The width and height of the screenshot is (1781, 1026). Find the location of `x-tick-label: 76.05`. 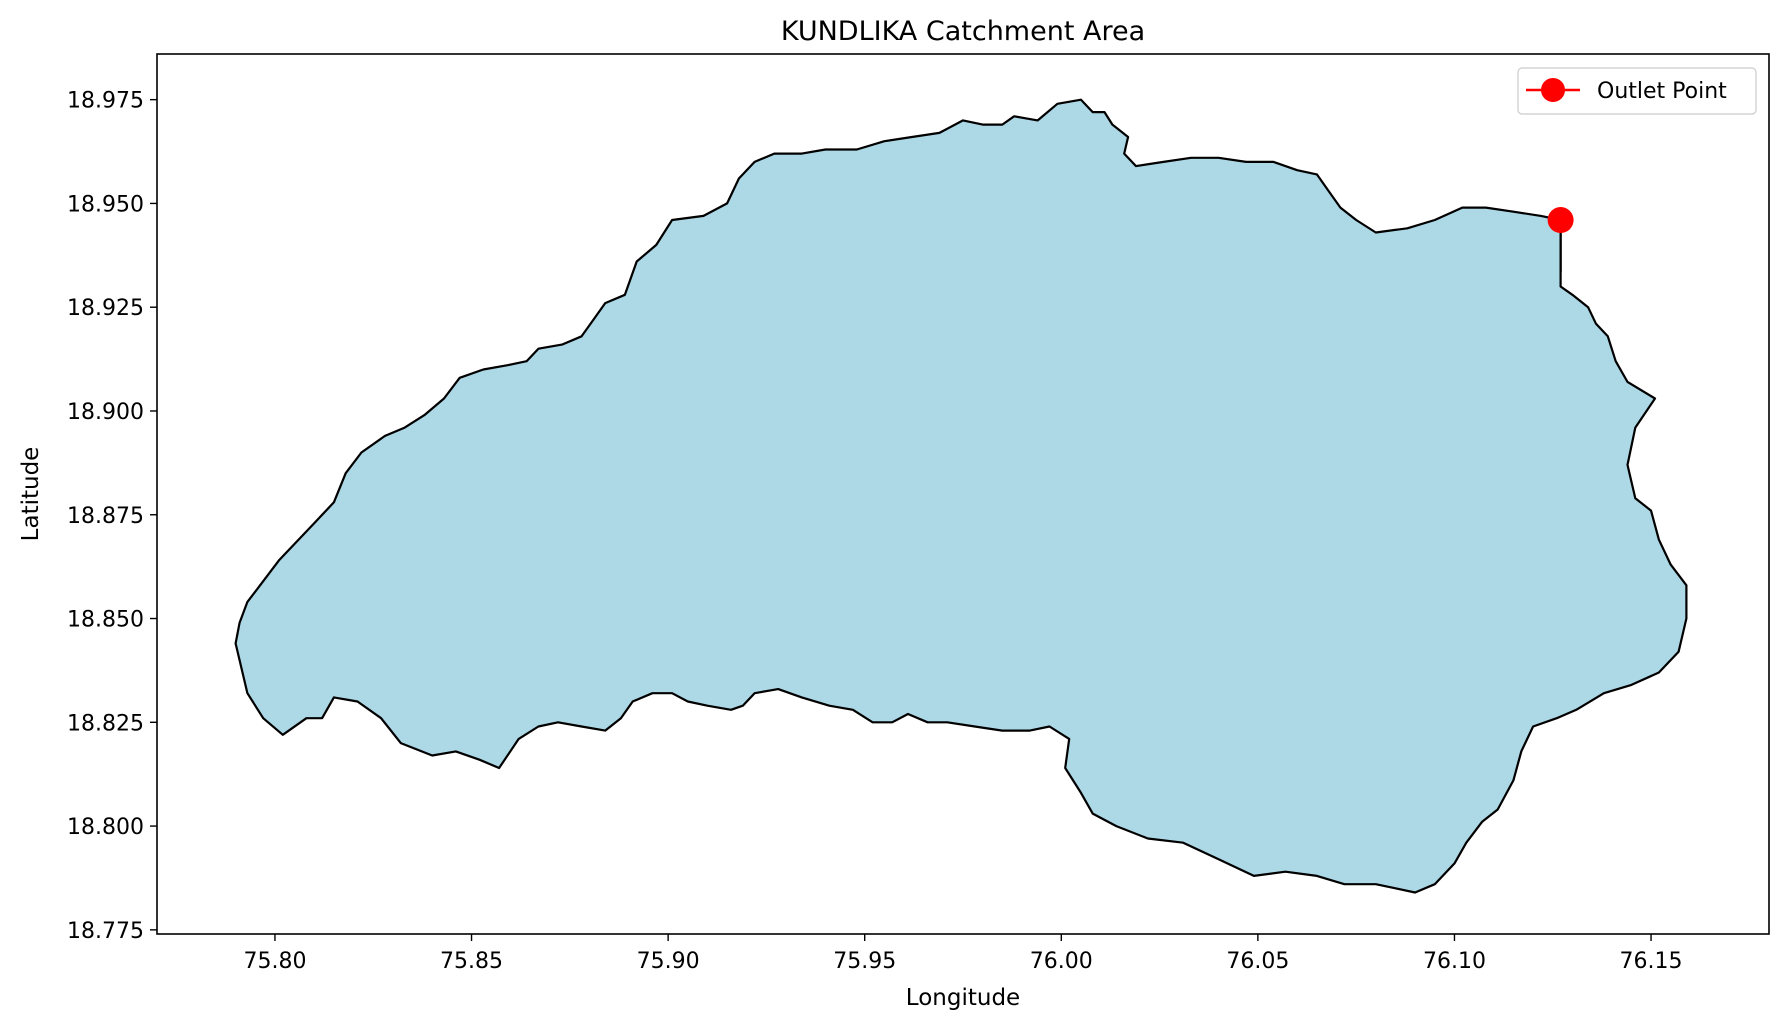

x-tick-label: 76.05 is located at coordinates (1257, 961).